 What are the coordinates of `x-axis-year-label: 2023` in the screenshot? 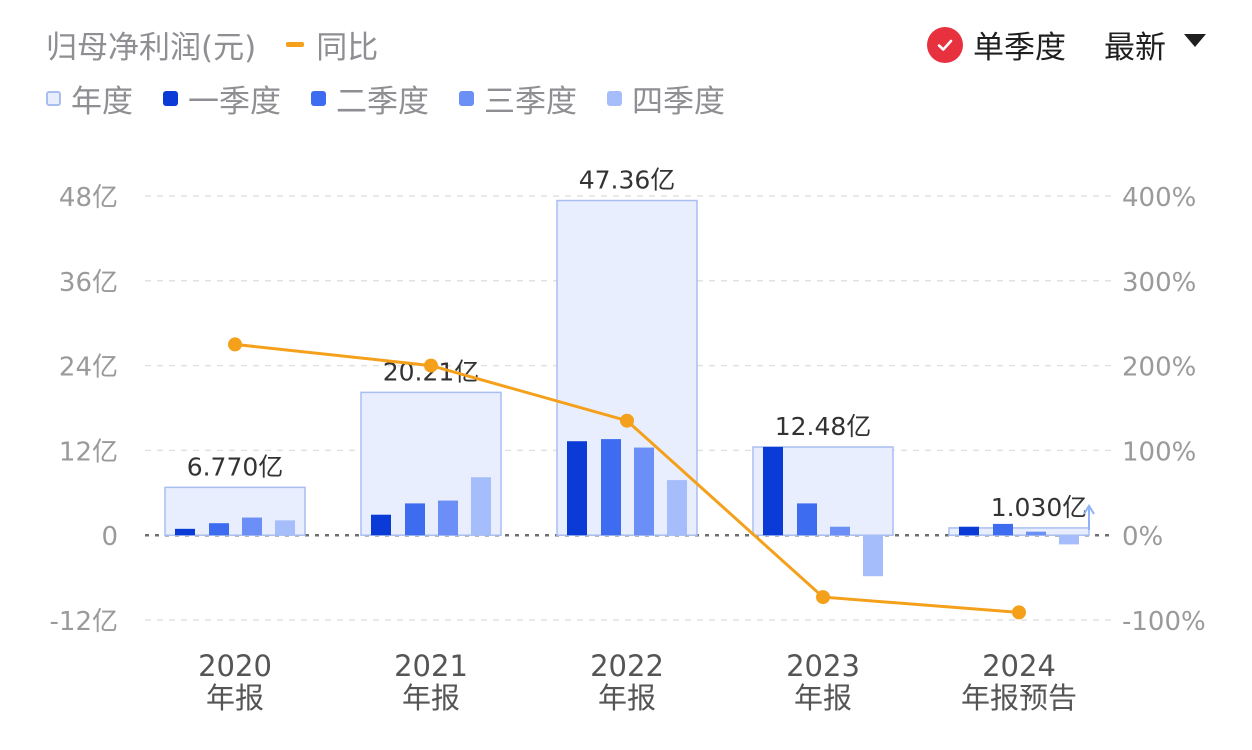 It's located at (823, 666).